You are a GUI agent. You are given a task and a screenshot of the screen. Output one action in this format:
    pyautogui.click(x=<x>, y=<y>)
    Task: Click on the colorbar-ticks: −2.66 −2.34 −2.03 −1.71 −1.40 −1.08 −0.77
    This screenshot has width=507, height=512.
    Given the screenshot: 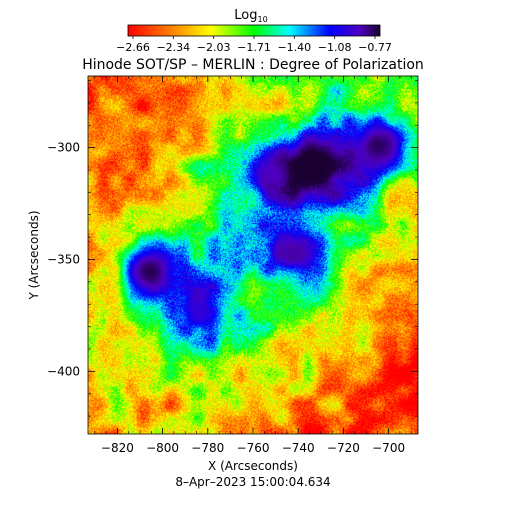 What is the action you would take?
    pyautogui.click(x=254, y=45)
    